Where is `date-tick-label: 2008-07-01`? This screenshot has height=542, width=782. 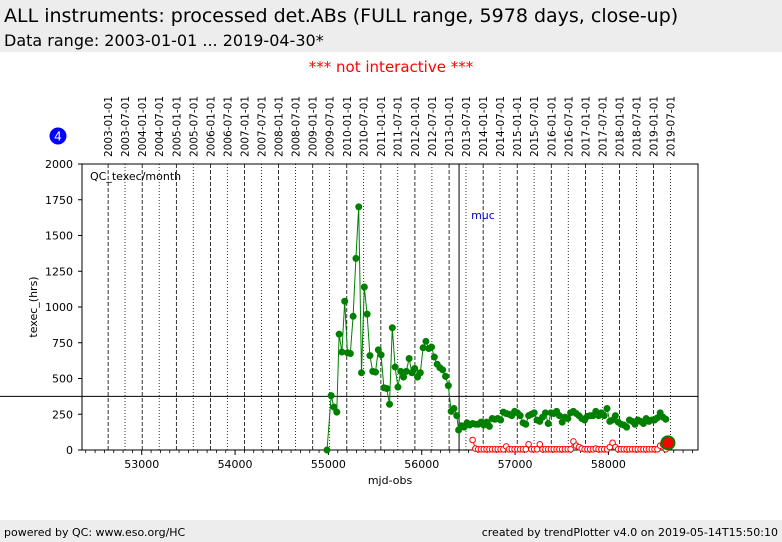 date-tick-label: 2008-07-01 is located at coordinates (297, 126).